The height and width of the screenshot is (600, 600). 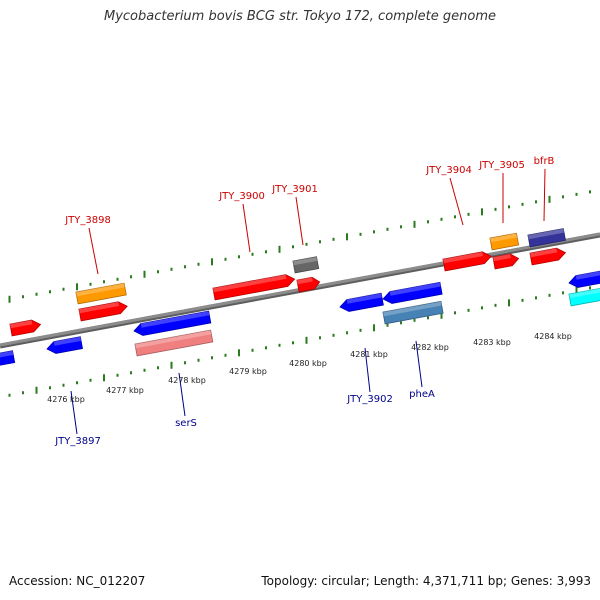 I want to click on gene-label: JTY_3904, so click(x=448, y=170).